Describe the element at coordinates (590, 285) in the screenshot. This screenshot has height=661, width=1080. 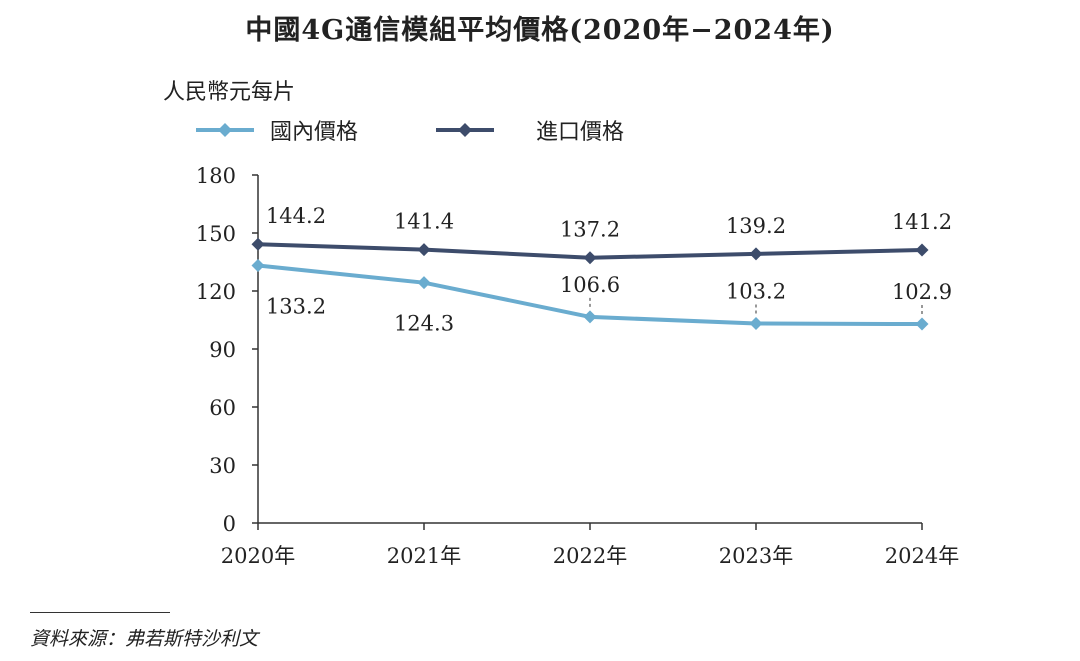
I see `data-label-domestic: 106.6` at that location.